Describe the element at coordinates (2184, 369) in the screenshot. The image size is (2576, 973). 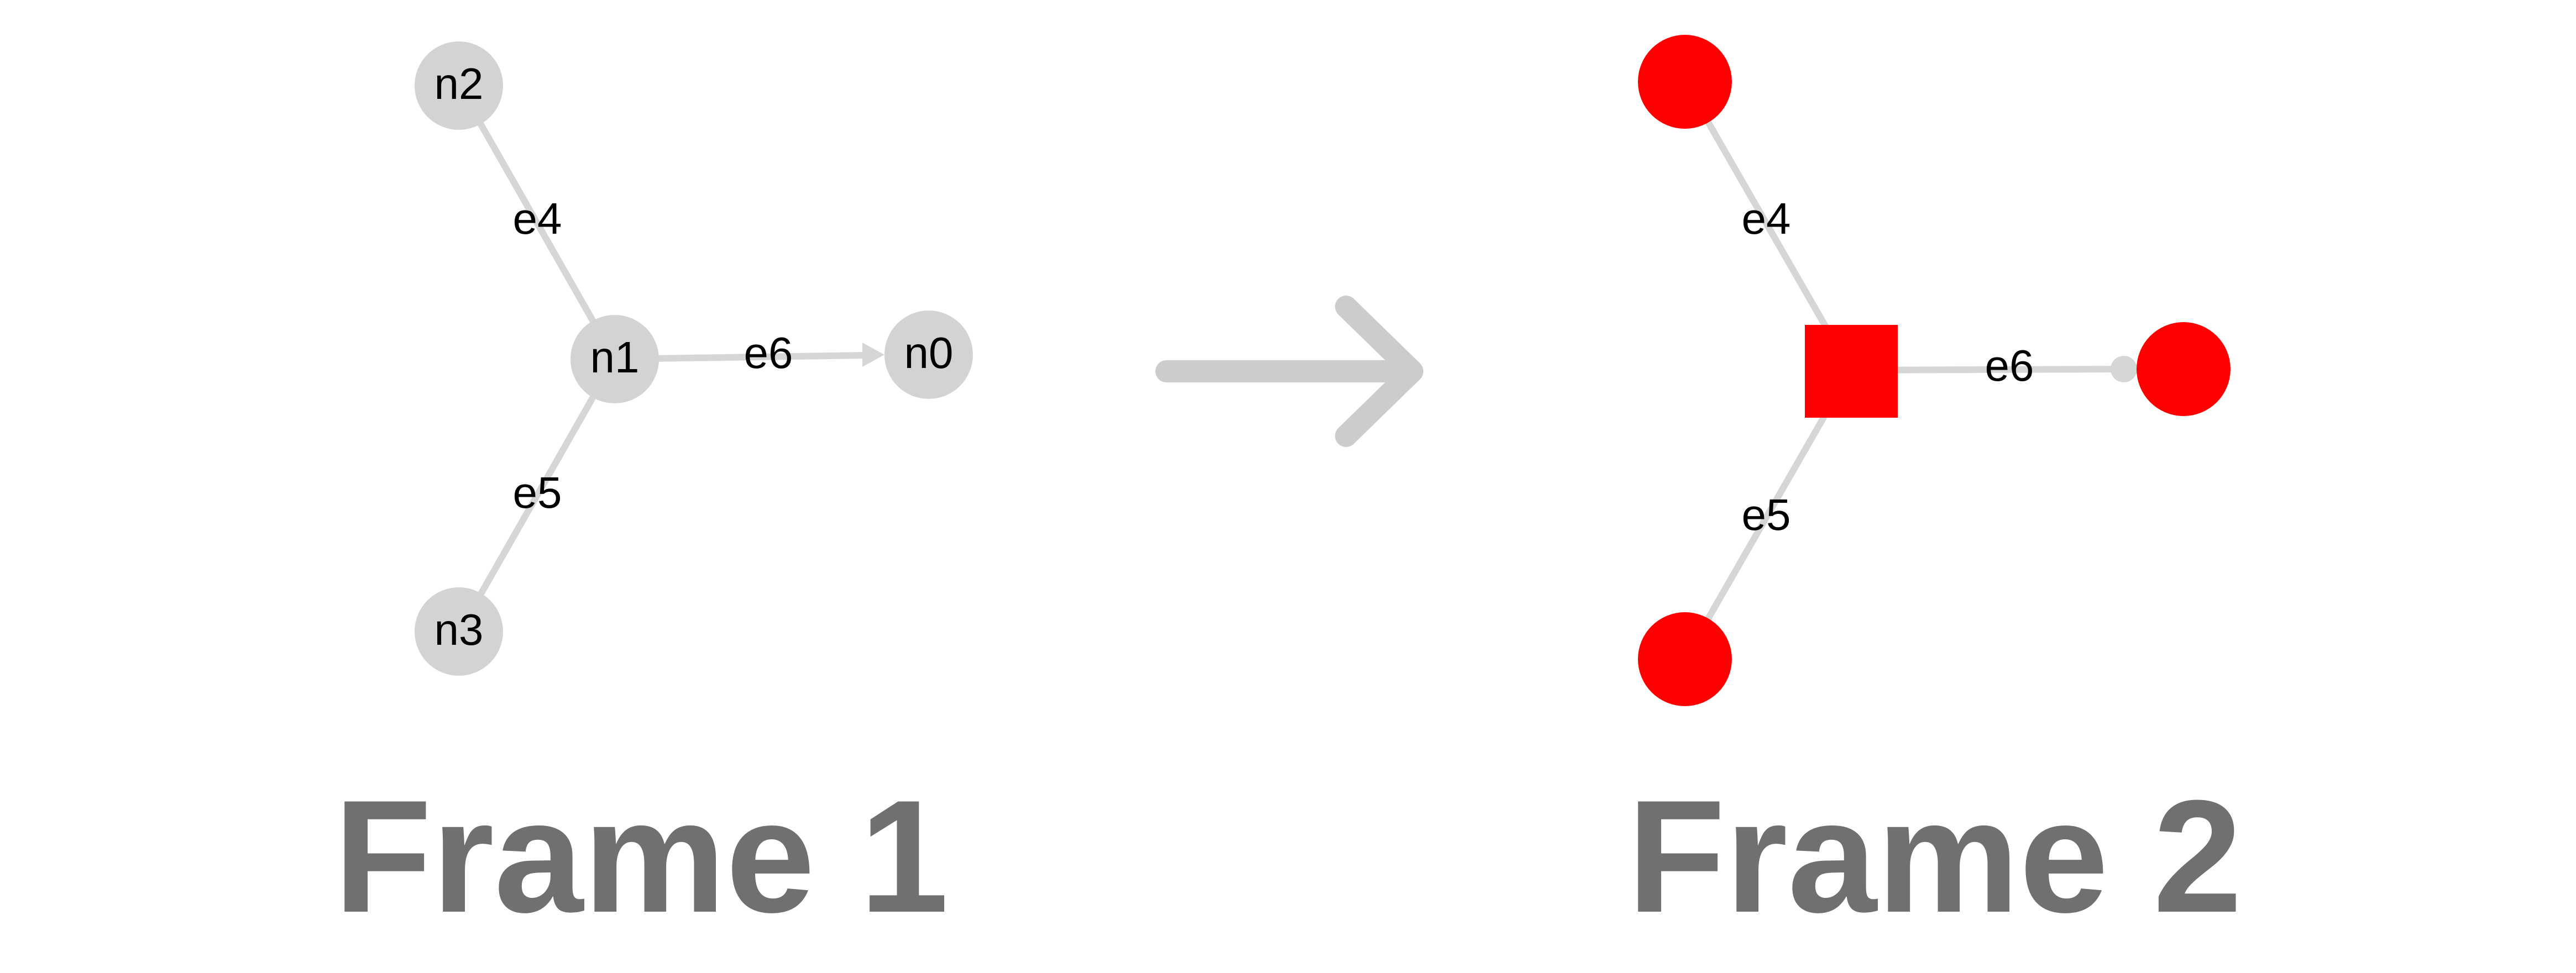
I see `node-right` at that location.